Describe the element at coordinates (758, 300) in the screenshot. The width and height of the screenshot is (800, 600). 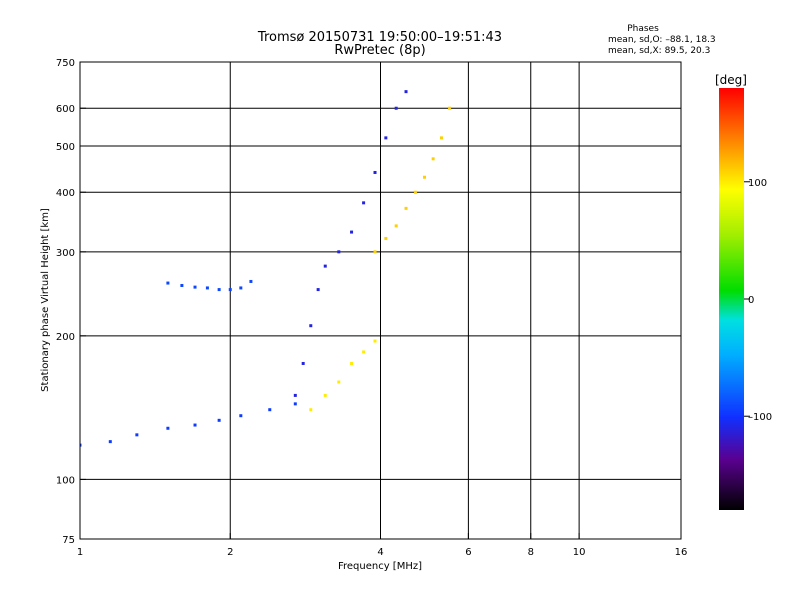
I see `colorbar-ticks: –100 0 100` at that location.